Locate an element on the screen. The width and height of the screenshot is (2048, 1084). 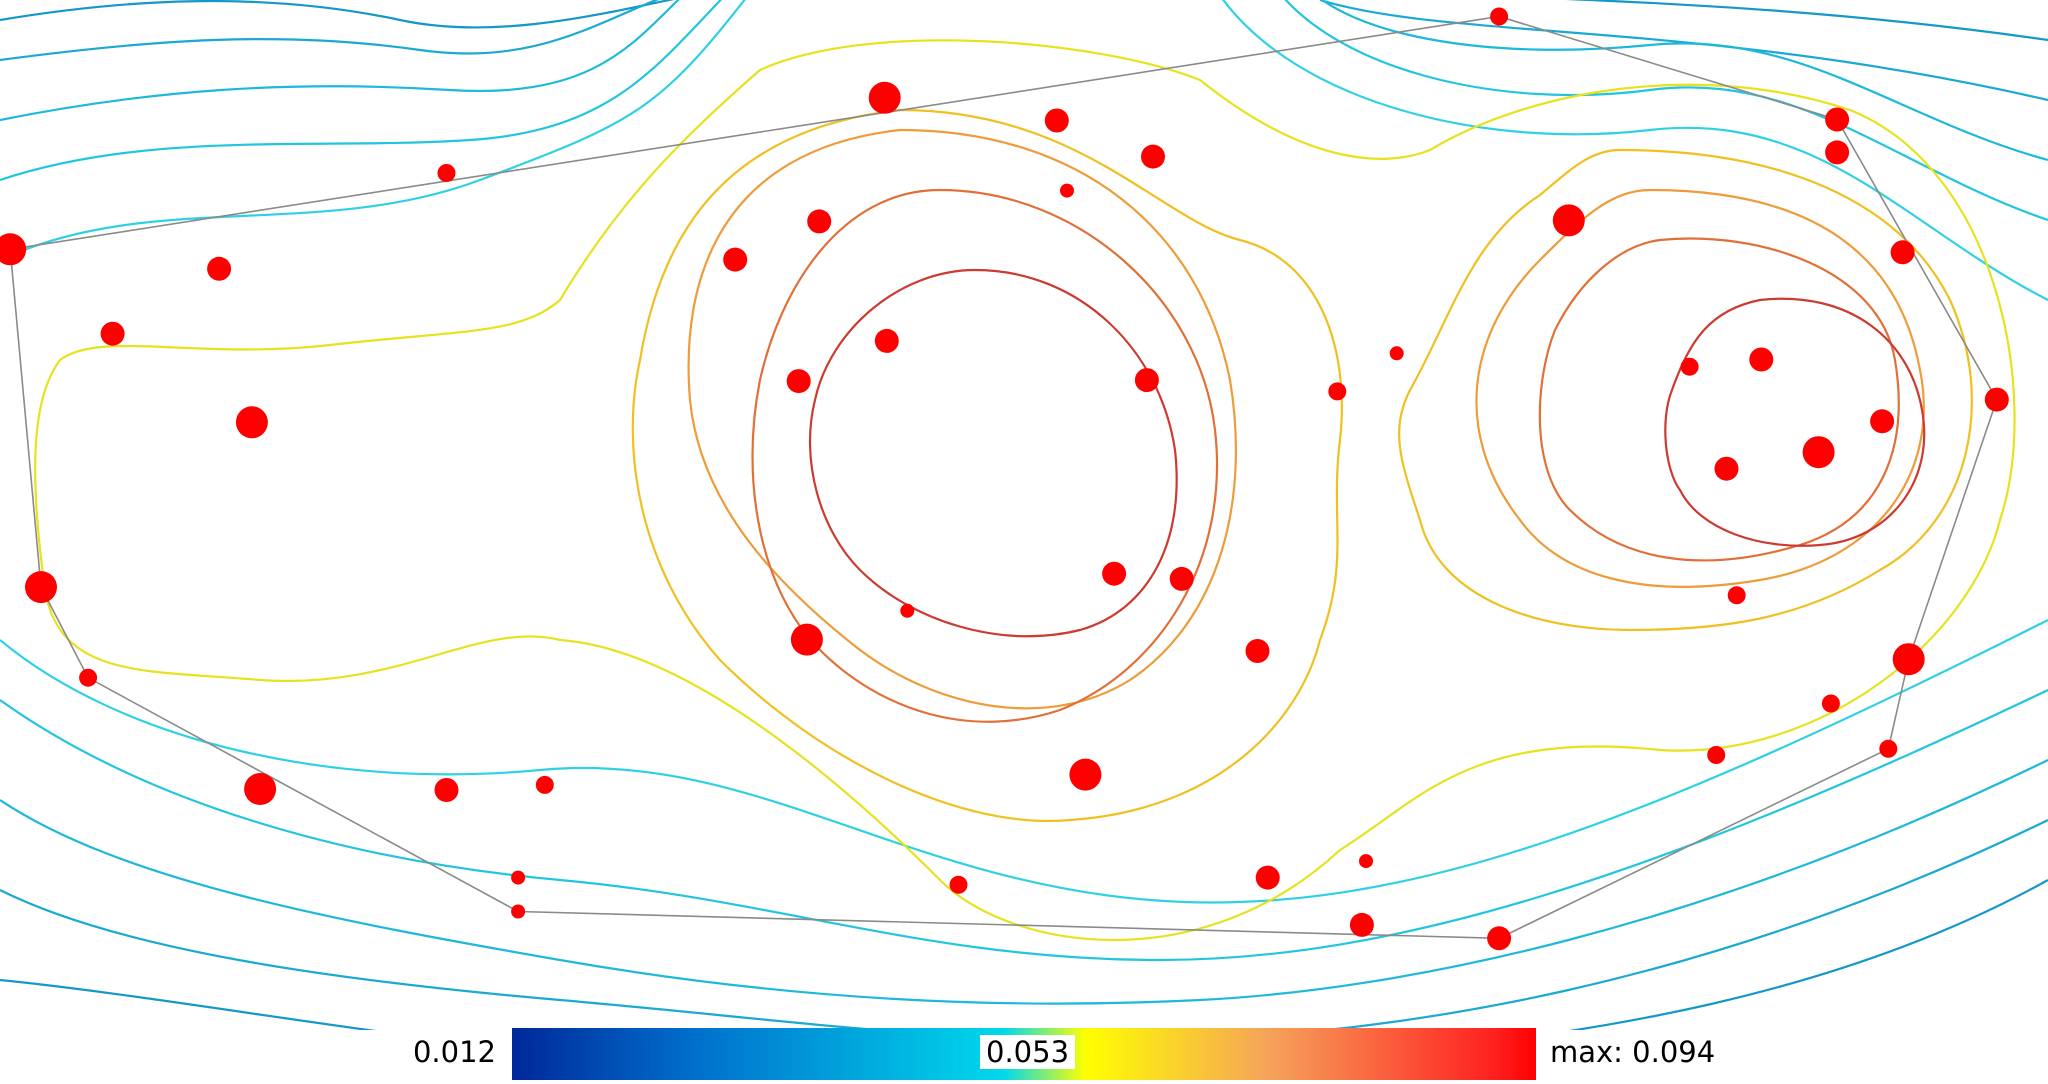
colorbar-min-label: 0.012 is located at coordinates (454, 1052).